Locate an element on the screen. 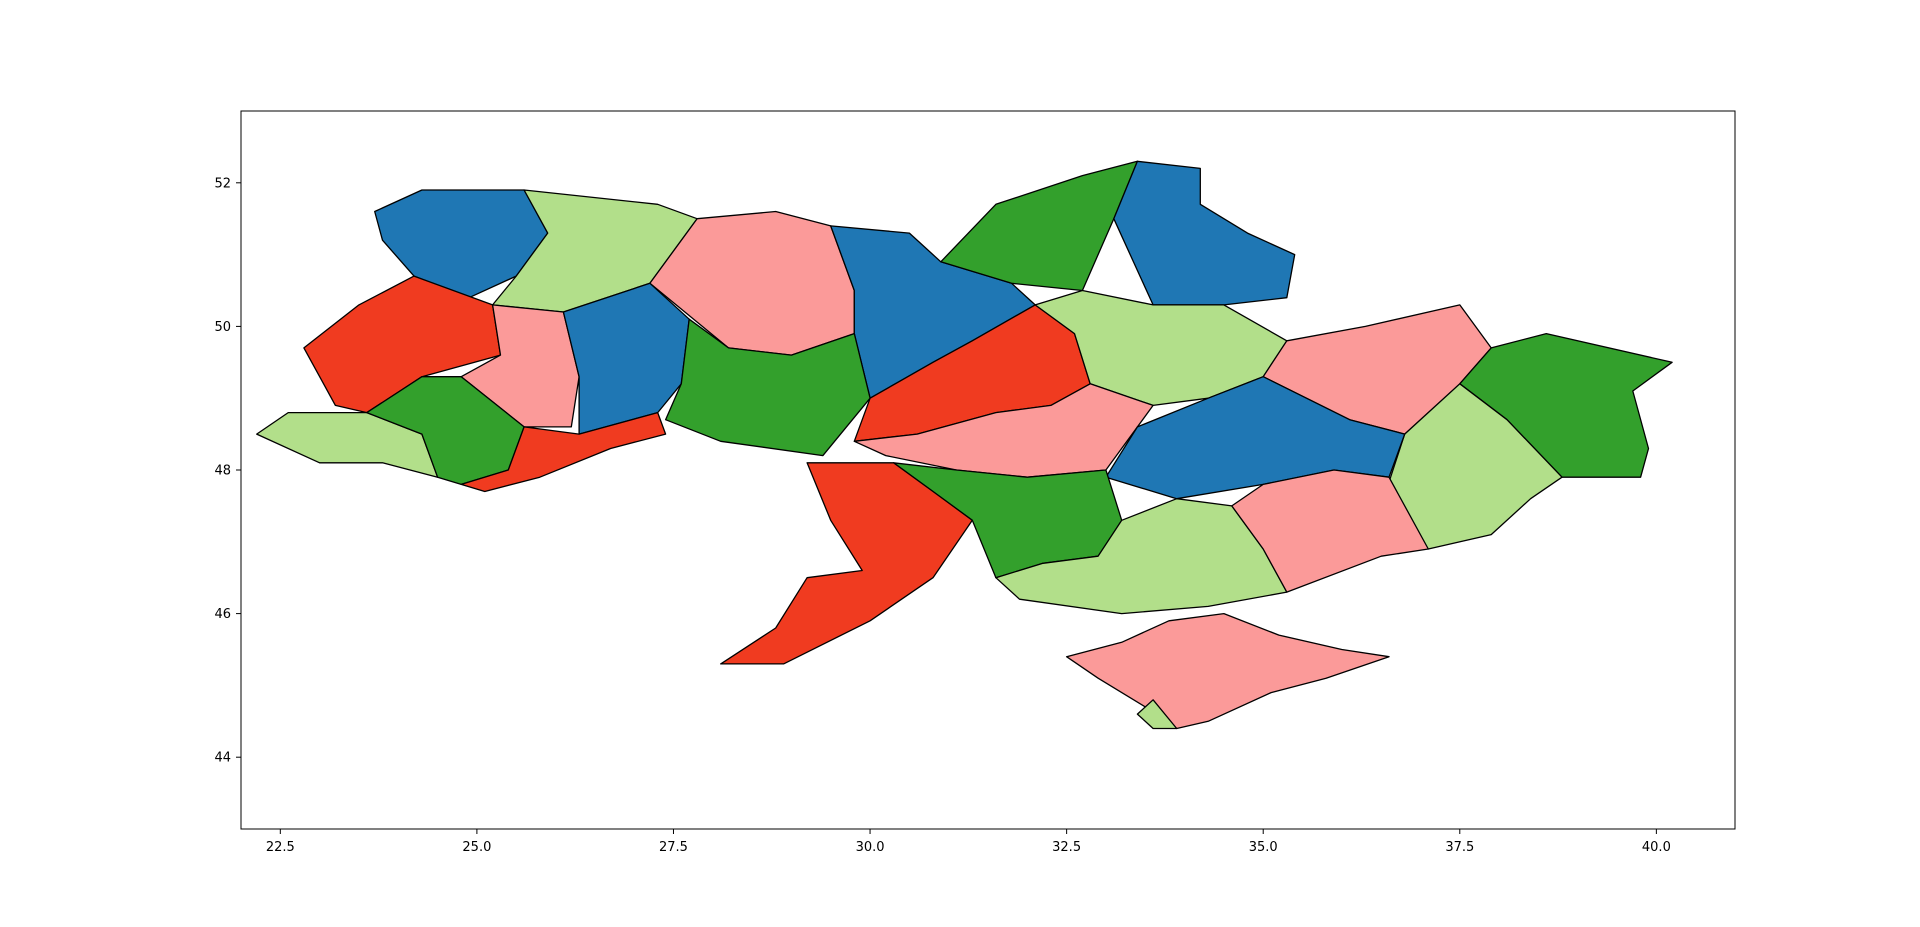 The height and width of the screenshot is (927, 1920). x-tick-label: 32.5 is located at coordinates (1066, 847).